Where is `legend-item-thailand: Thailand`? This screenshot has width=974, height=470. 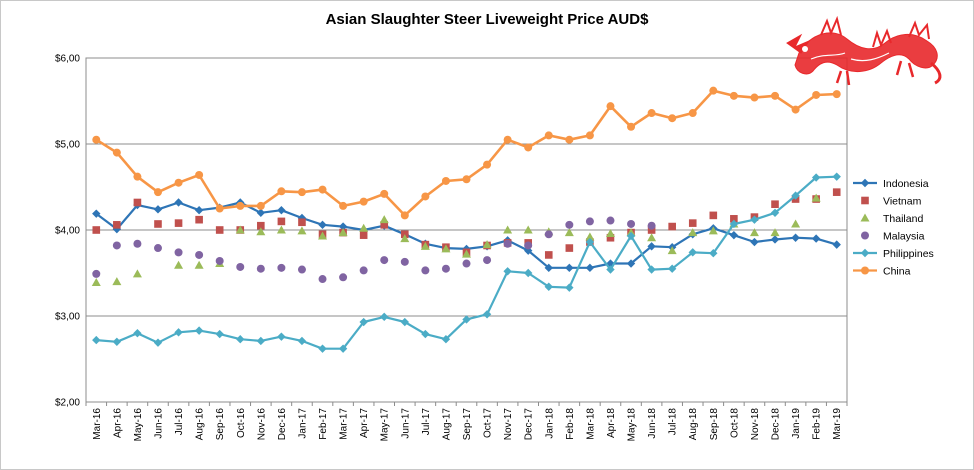
legend-item-thailand: Thailand is located at coordinates (891, 219).